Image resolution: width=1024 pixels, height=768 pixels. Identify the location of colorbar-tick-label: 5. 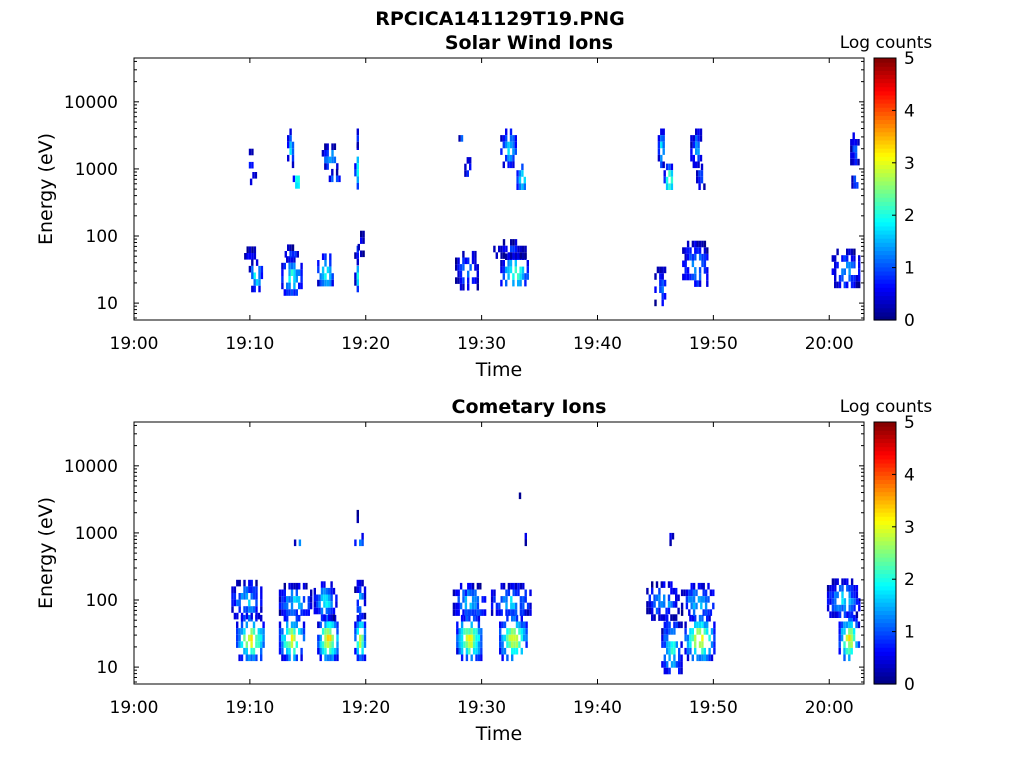
(909, 59).